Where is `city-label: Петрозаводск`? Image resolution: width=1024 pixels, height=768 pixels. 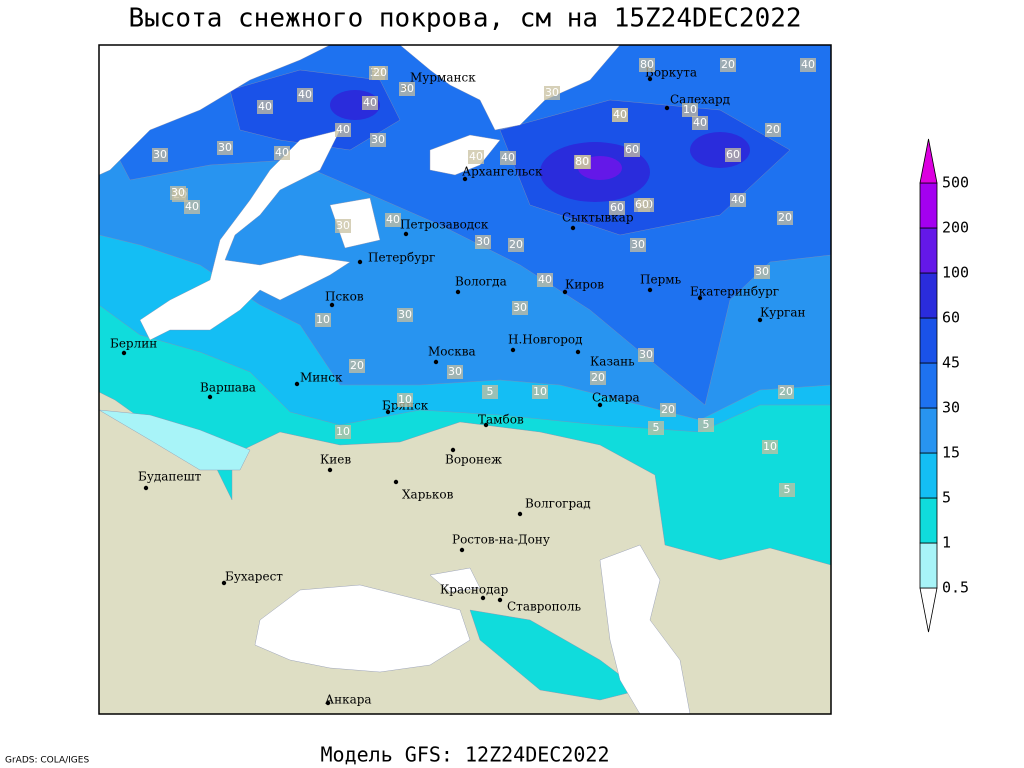 city-label: Петрозаводск is located at coordinates (444, 225).